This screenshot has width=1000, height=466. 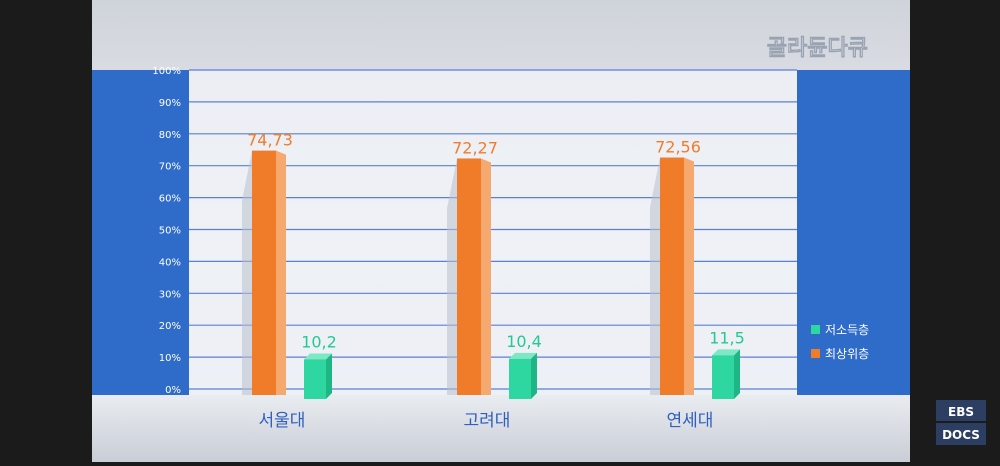 I want to click on category-label: 고려대, so click(x=487, y=421).